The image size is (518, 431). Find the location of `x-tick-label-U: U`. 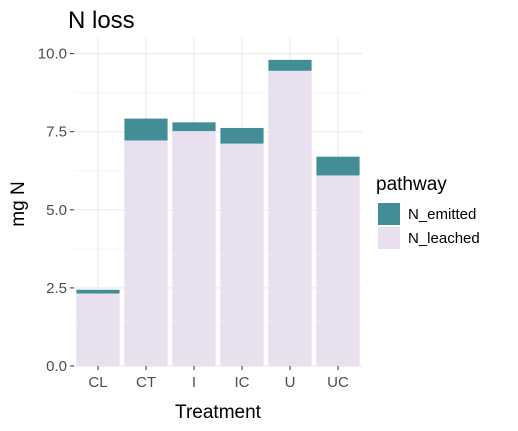

x-tick-label-U: U is located at coordinates (290, 382).